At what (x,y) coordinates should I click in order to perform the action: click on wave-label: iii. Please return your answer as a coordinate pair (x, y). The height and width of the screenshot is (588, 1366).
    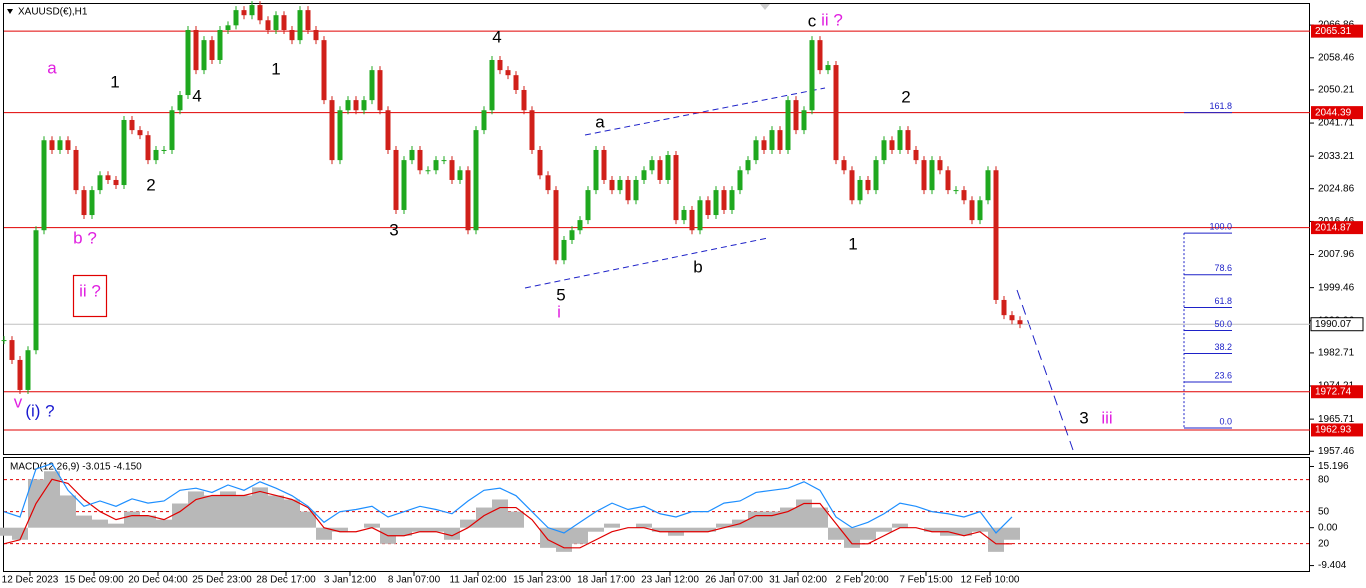
    Looking at the image, I should click on (1106, 417).